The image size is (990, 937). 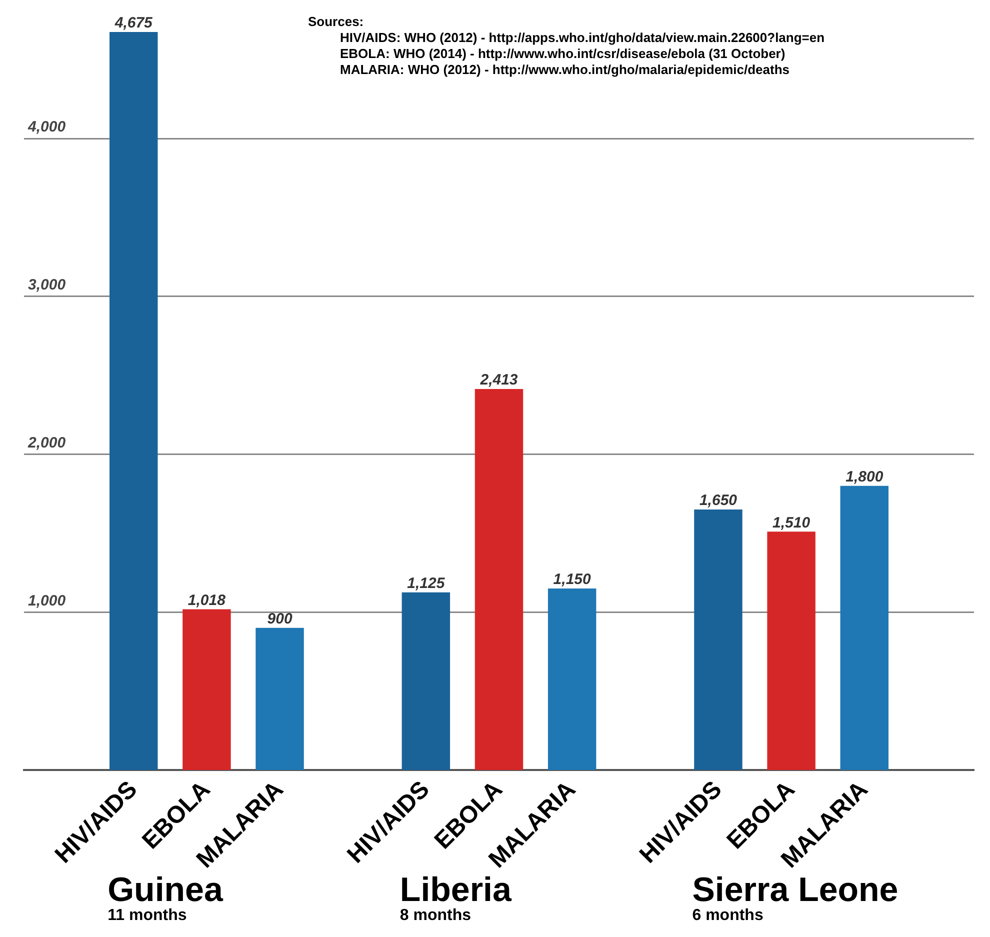 What do you see at coordinates (46, 443) in the screenshot?
I see `y-tick-label: 2,000` at bounding box center [46, 443].